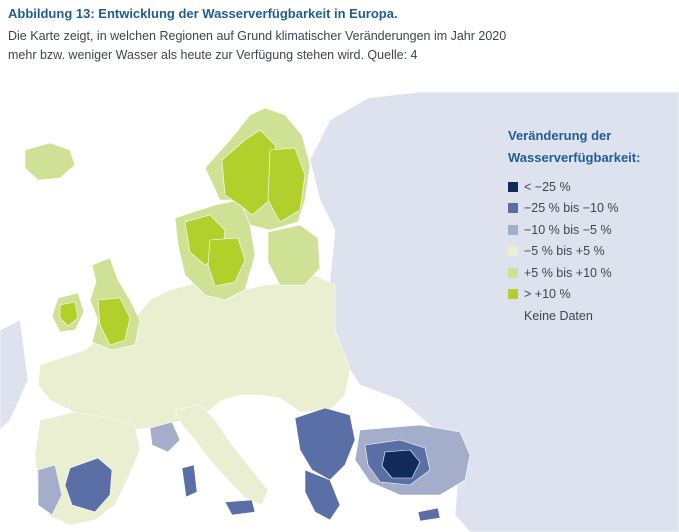 This screenshot has width=679, height=532. What do you see at coordinates (286, 185) in the screenshot?
I see `region-finland-plus10` at bounding box center [286, 185].